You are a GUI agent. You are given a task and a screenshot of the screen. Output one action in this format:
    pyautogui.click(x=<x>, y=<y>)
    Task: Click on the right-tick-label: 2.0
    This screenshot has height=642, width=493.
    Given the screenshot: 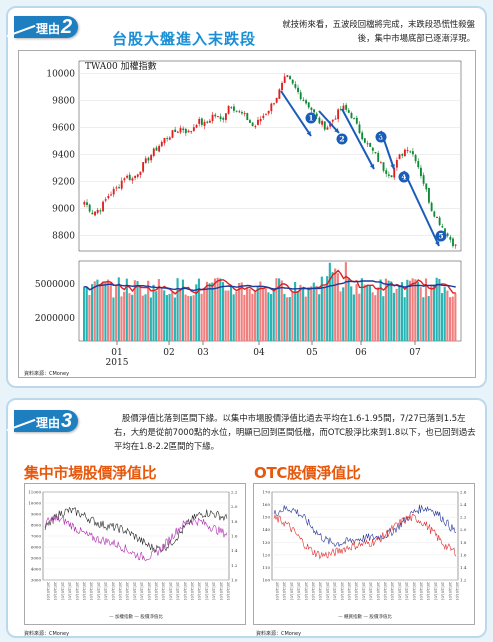 What is the action you would take?
    pyautogui.click(x=463, y=529)
    